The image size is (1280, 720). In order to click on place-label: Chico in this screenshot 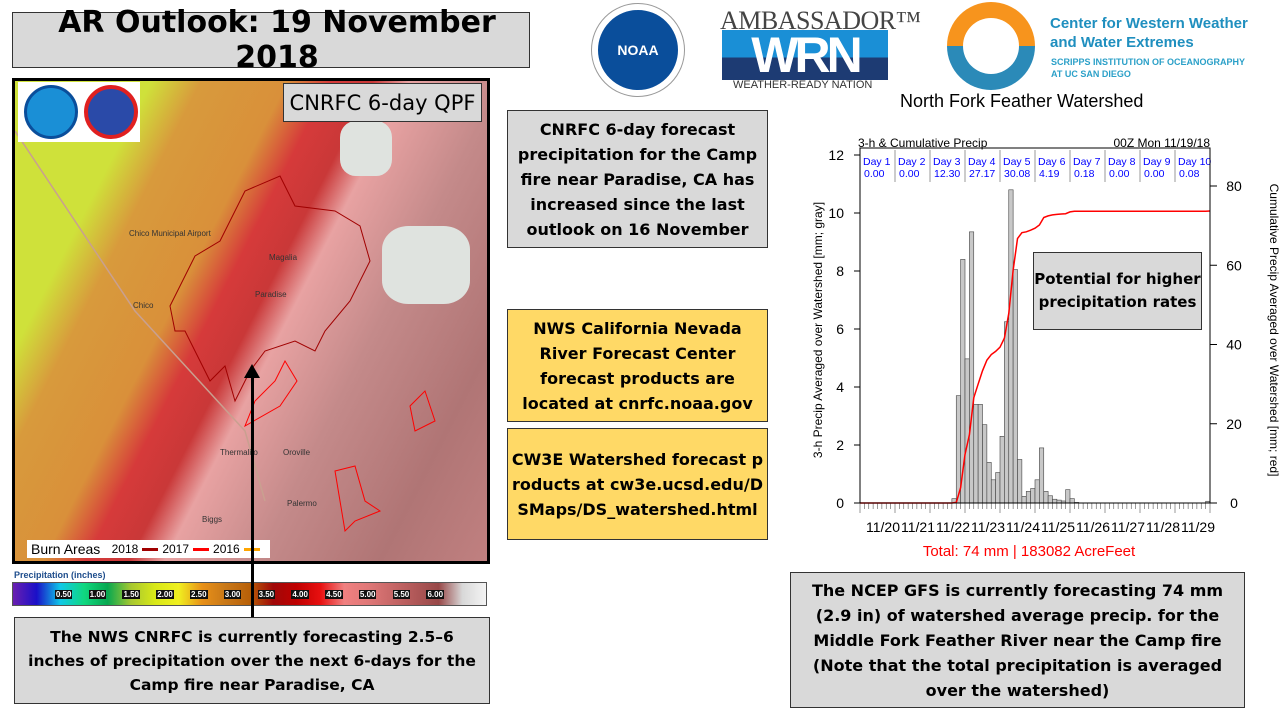, I will do `click(143, 305)`.